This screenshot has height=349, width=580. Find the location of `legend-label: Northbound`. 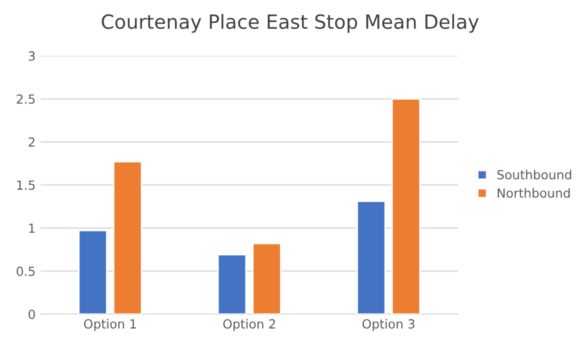

legend-label: Northbound is located at coordinates (534, 193).